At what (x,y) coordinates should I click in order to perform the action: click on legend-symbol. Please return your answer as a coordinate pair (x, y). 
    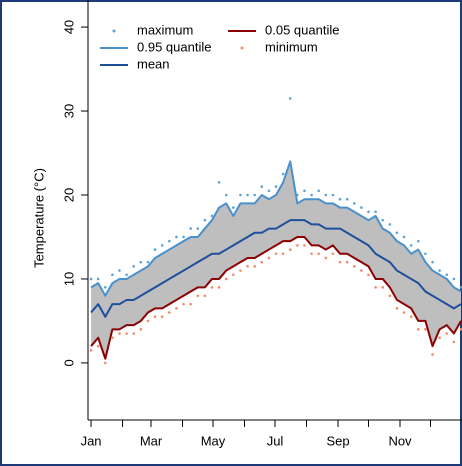
    Looking at the image, I should click on (242, 48).